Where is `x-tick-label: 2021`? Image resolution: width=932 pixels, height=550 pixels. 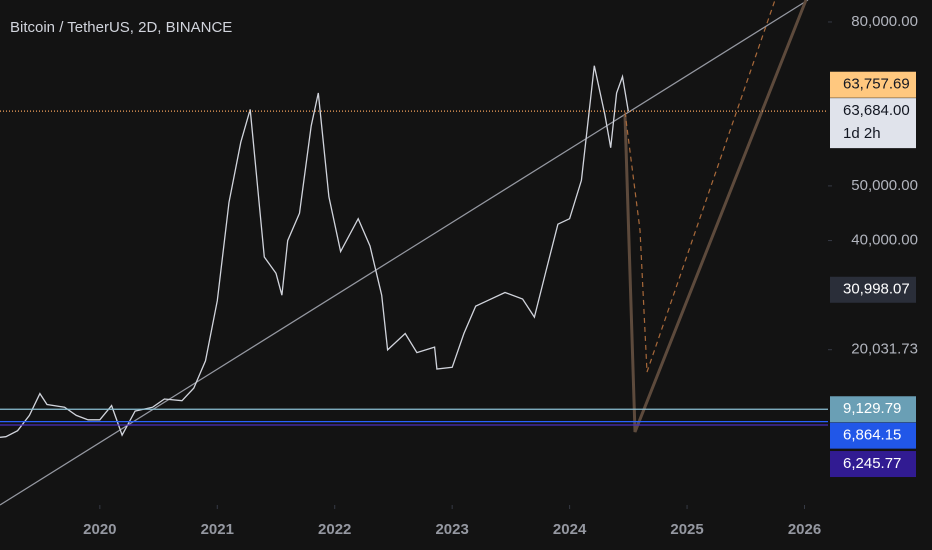 x-tick-label: 2021 is located at coordinates (217, 529).